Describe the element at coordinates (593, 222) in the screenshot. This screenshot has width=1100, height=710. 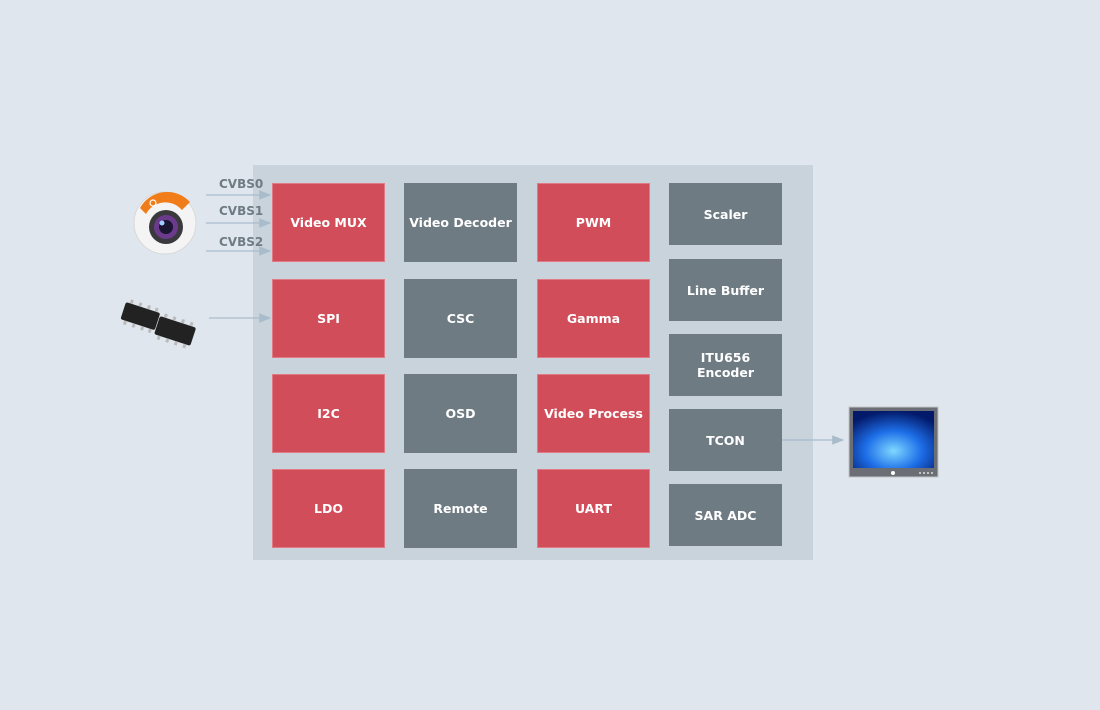
I see `block-pwm: PWM` at that location.